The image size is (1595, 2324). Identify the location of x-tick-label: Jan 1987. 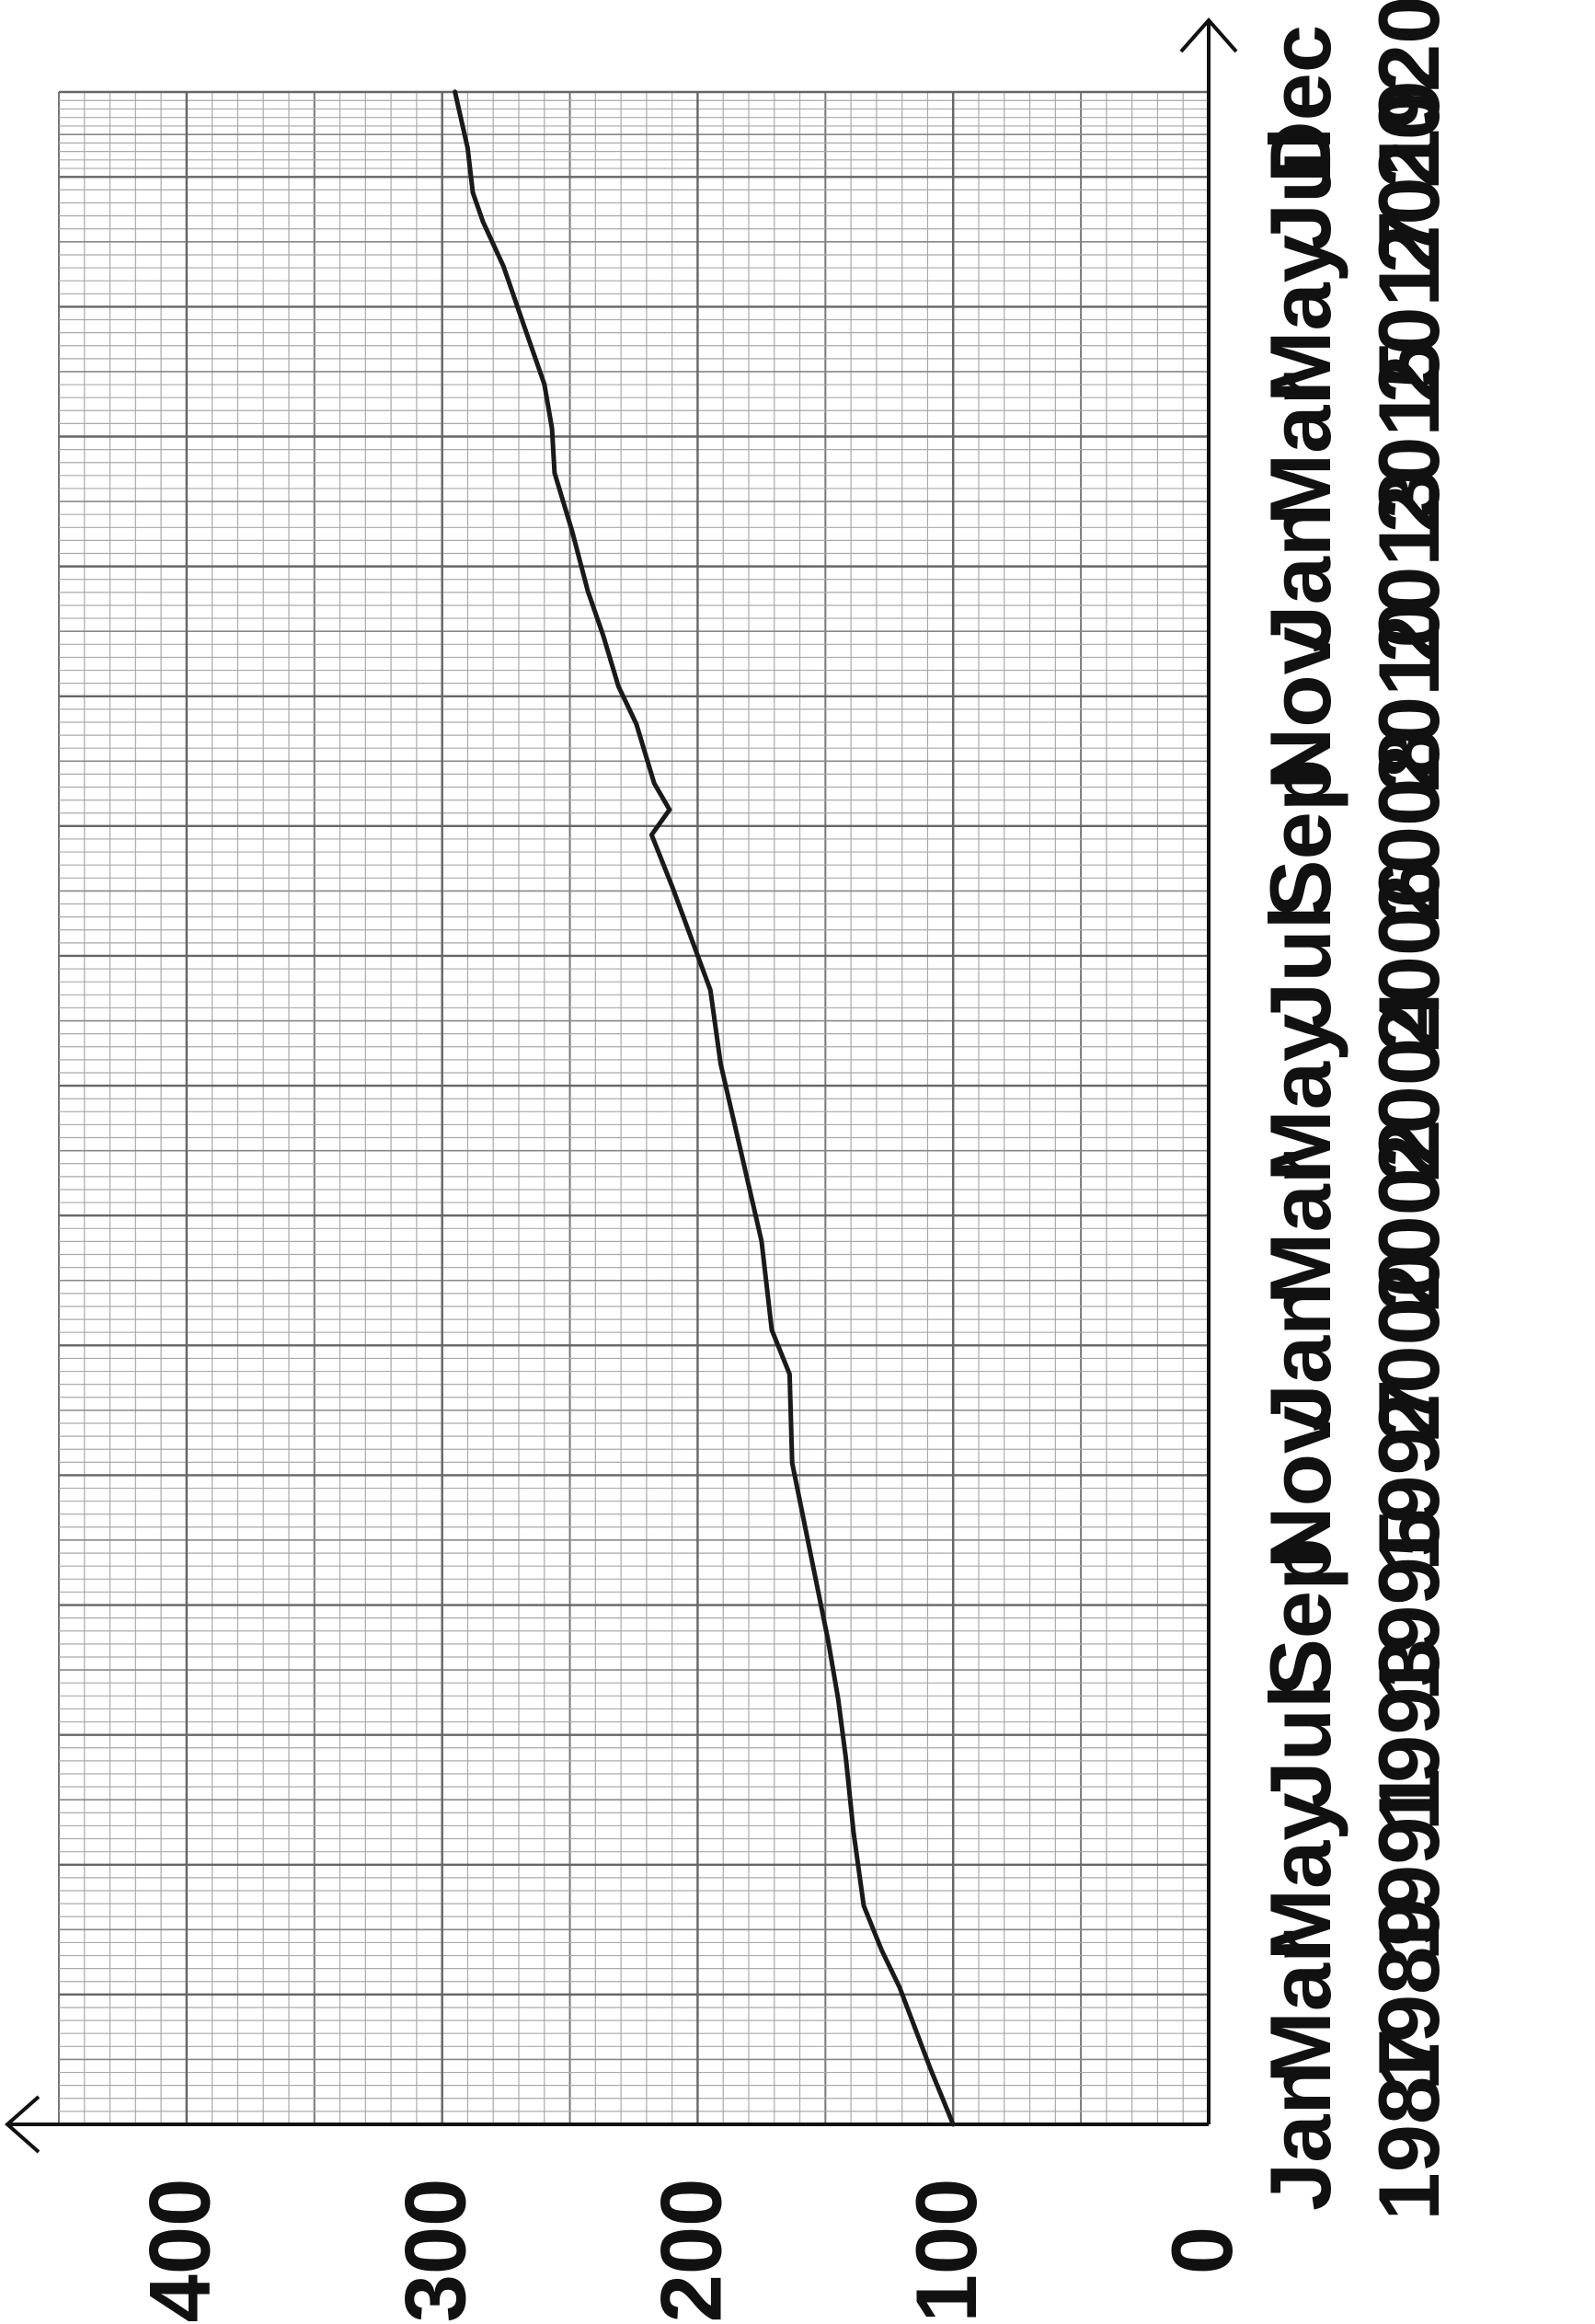
(1354, 2124).